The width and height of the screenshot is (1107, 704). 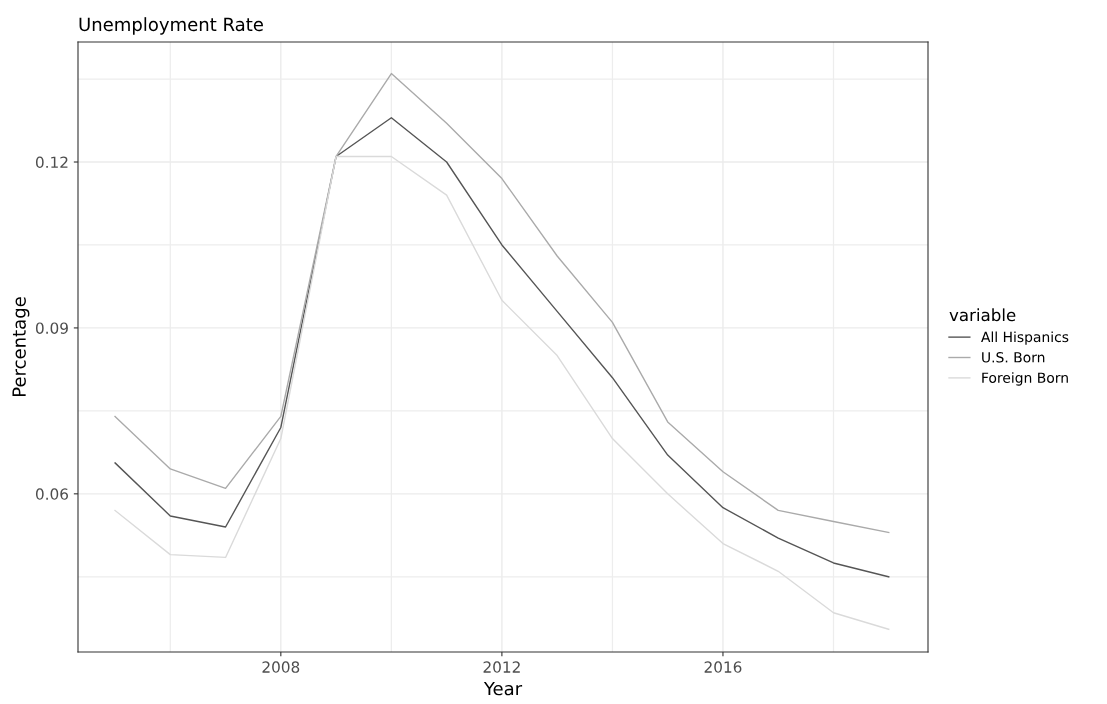 What do you see at coordinates (982, 315) in the screenshot?
I see `legend-title: variable` at bounding box center [982, 315].